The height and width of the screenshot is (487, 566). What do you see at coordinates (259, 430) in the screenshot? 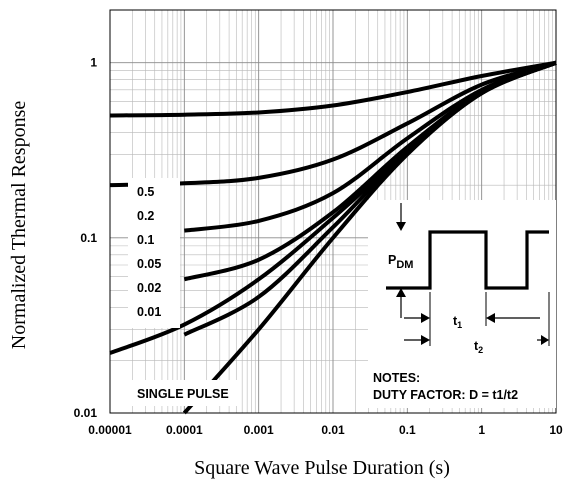
I see `x-tick-label: 0.001` at bounding box center [259, 430].